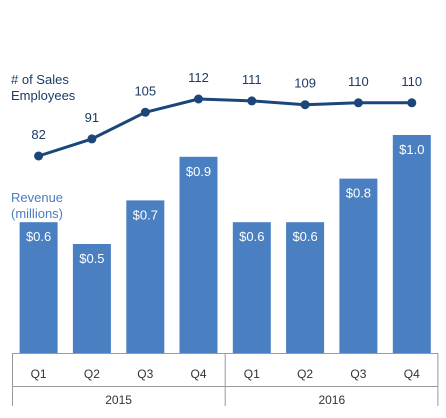  Describe the element at coordinates (43, 95) in the screenshot. I see `employees-legend-label: Employees` at that location.